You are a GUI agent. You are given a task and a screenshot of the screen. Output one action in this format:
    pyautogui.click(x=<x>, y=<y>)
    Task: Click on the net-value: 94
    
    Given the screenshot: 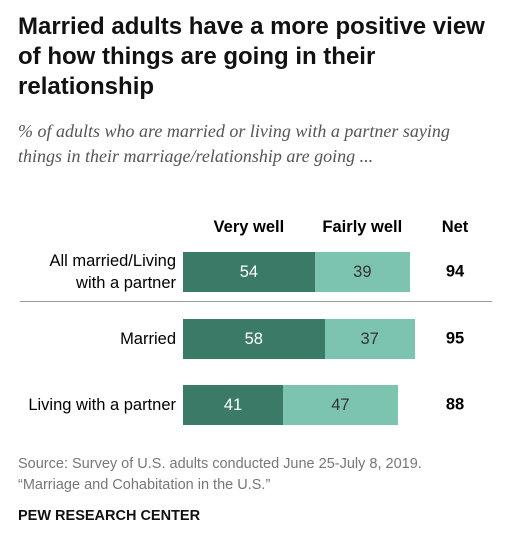 What is the action you would take?
    pyautogui.click(x=455, y=271)
    